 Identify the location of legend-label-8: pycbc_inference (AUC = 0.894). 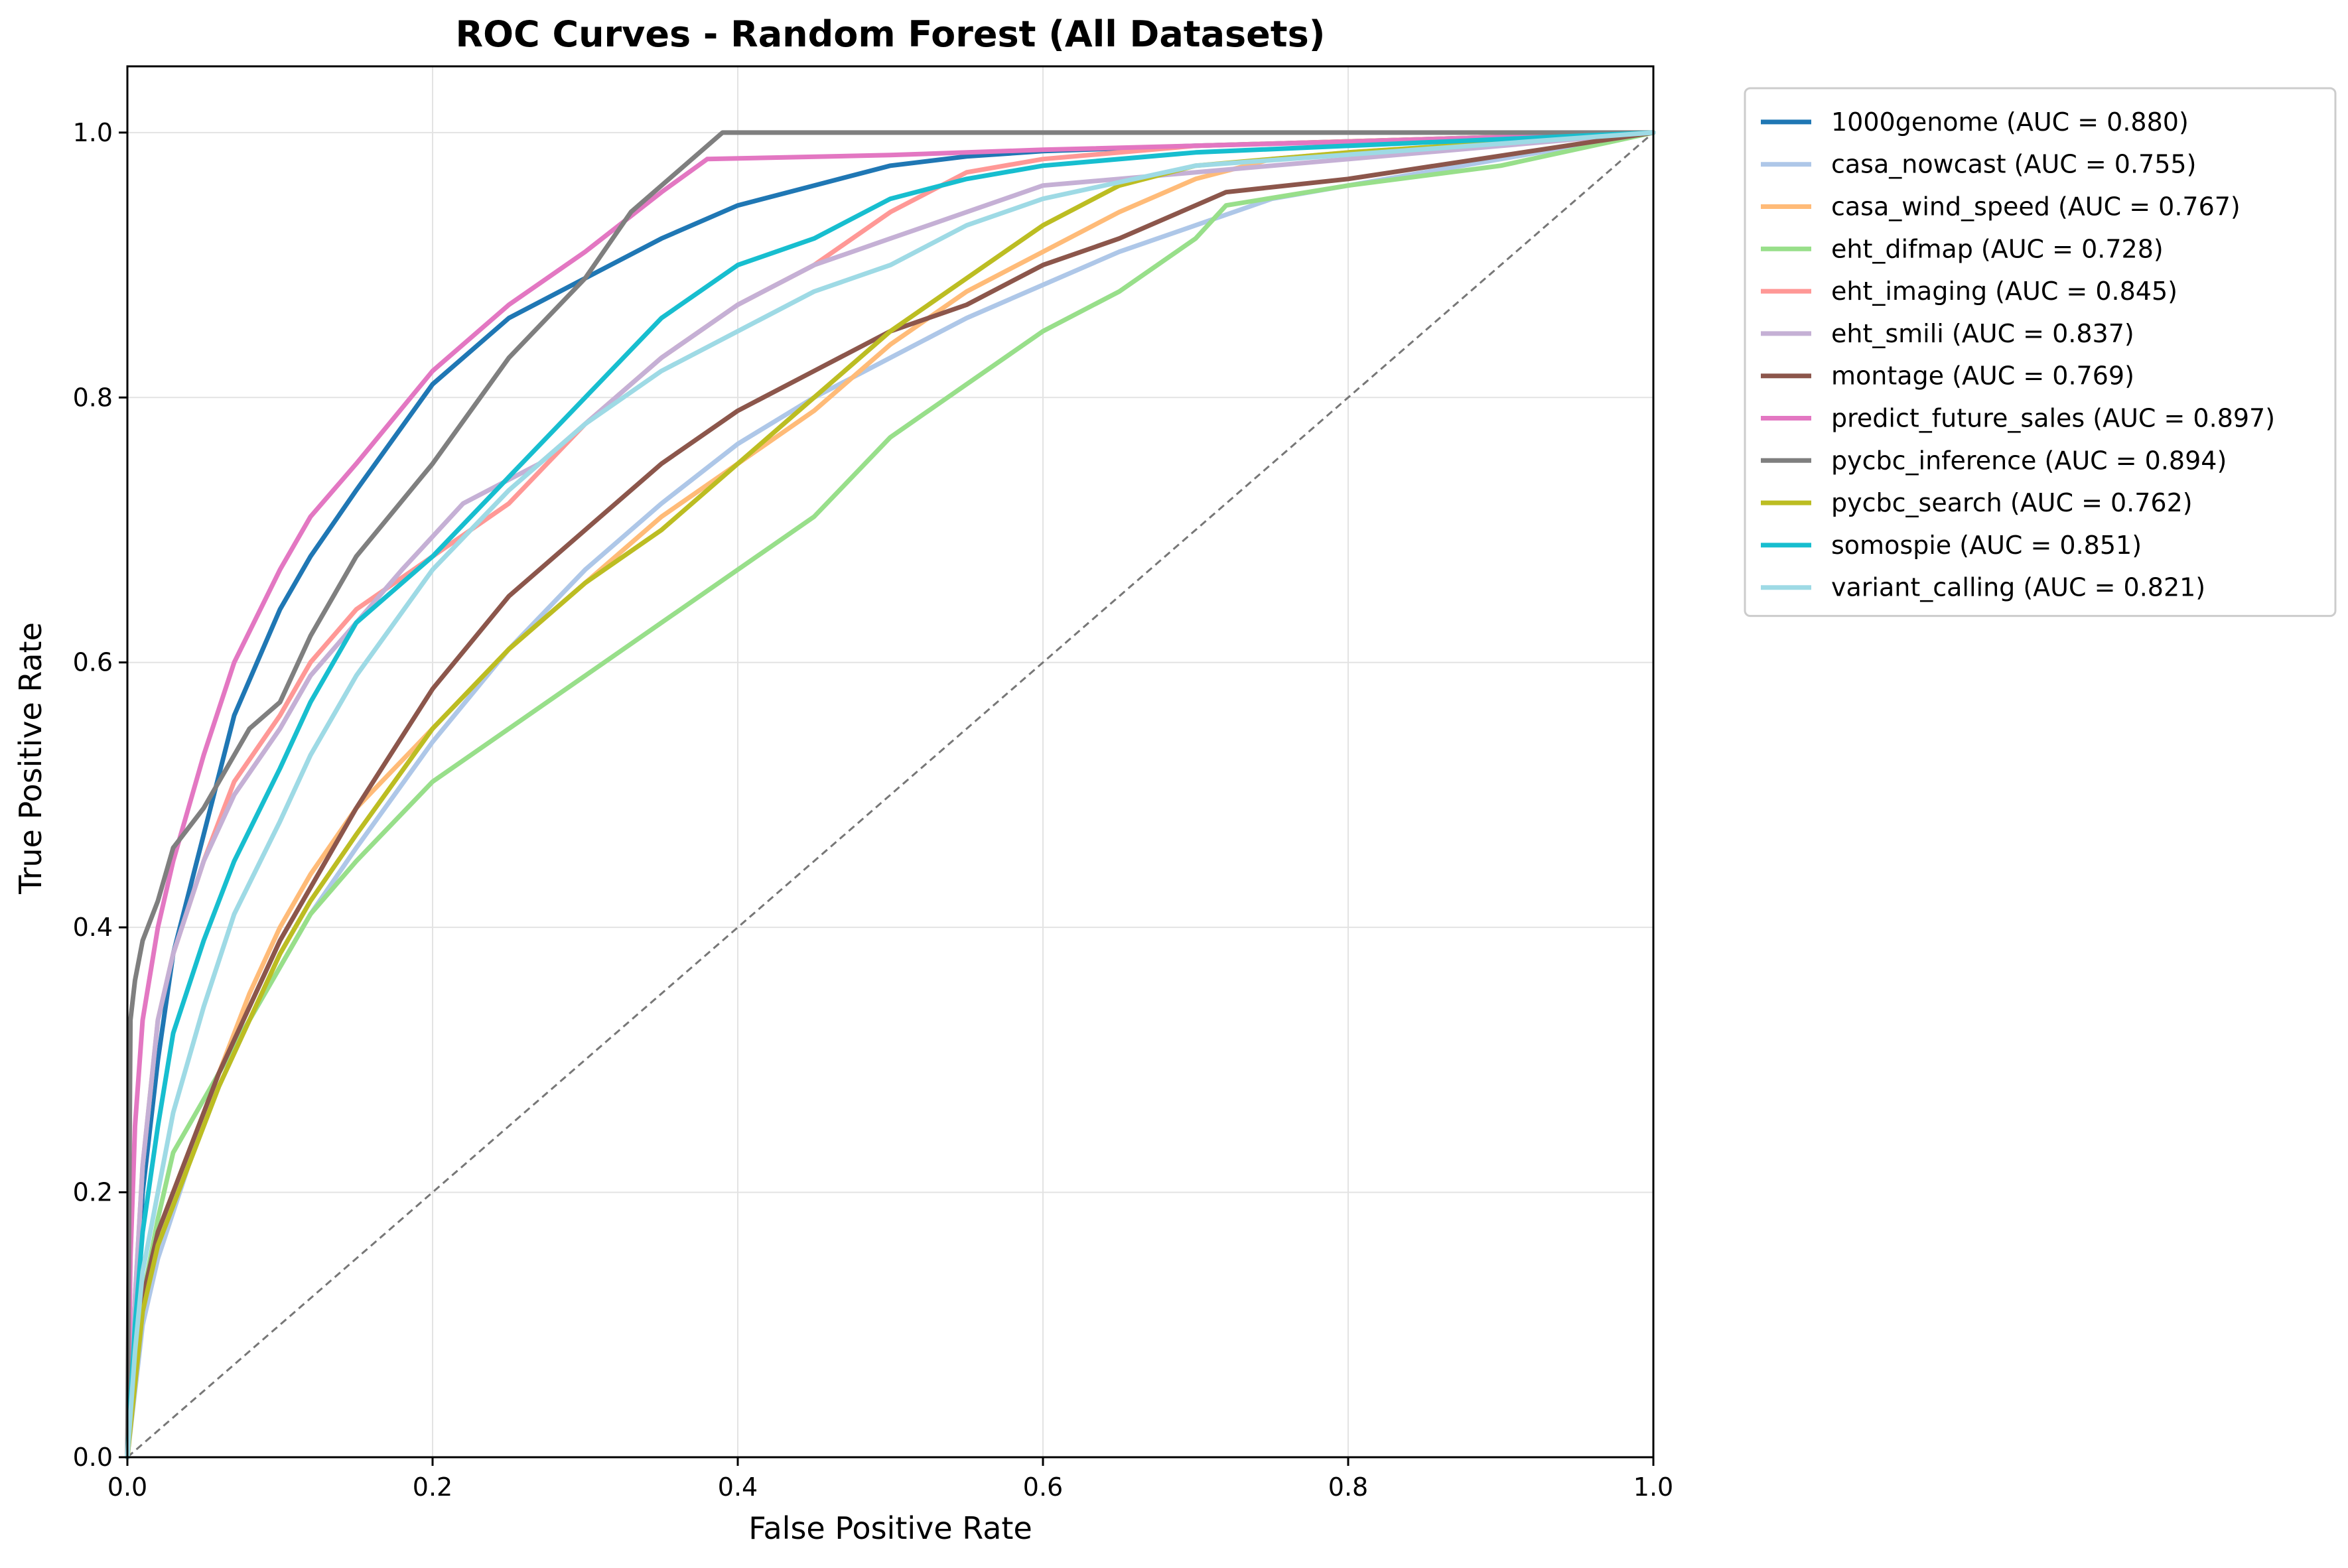
(2029, 461).